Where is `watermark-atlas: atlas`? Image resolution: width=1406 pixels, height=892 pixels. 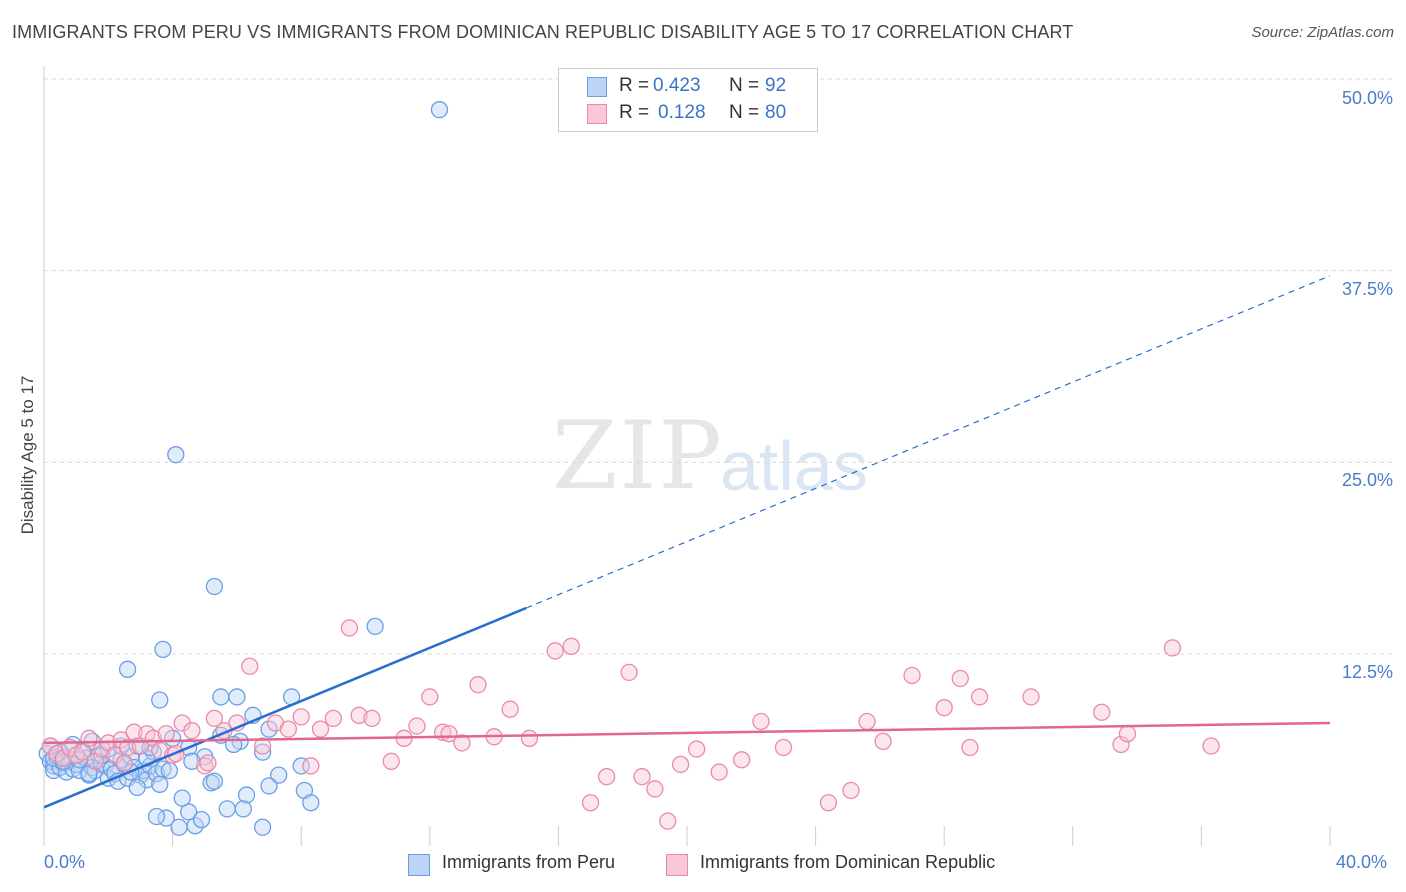 watermark-atlas: atlas is located at coordinates (794, 466).